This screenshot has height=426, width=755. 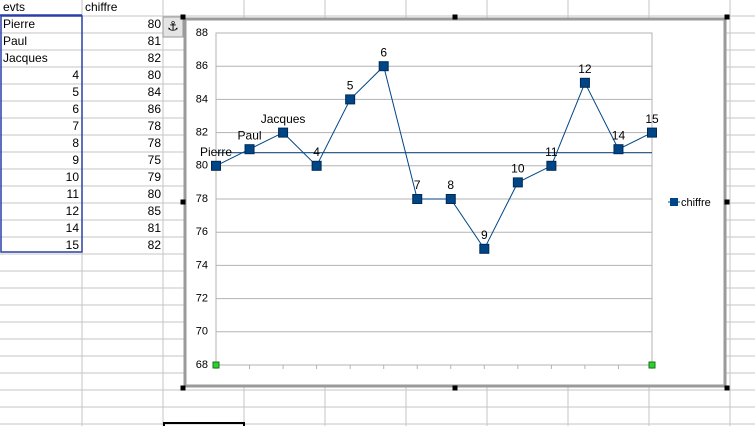 I want to click on data-label: 14, so click(x=619, y=135).